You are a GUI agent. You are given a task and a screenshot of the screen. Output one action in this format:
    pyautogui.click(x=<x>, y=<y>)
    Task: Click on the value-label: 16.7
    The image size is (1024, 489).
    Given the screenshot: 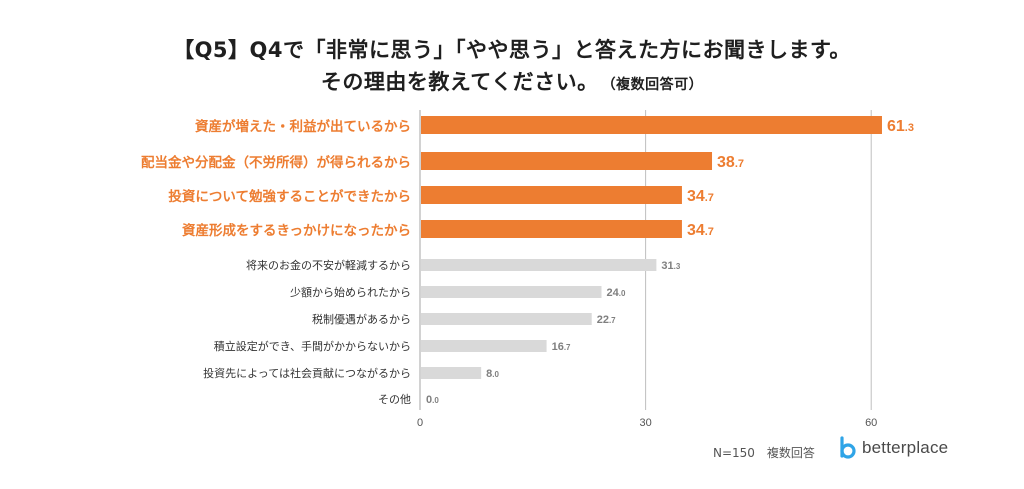 What is the action you would take?
    pyautogui.click(x=561, y=347)
    